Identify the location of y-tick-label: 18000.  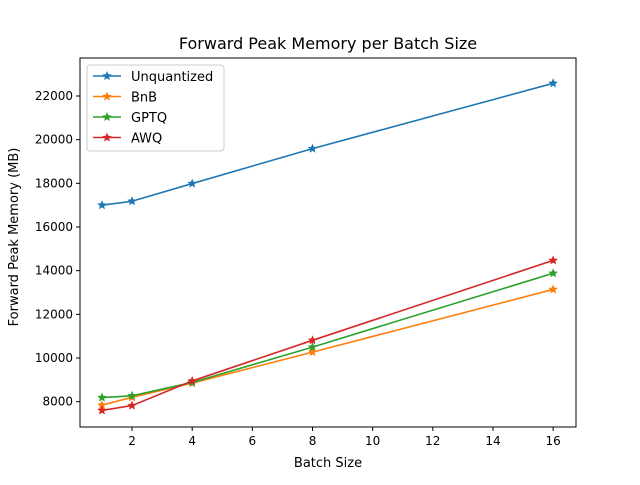
(54, 183).